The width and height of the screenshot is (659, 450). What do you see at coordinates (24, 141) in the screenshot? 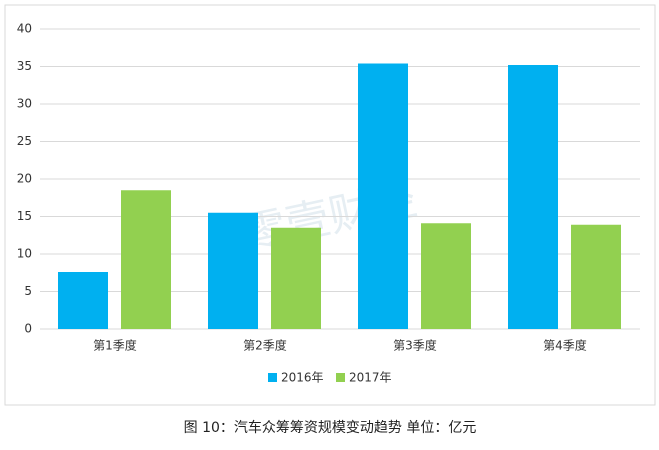
I see `y-tick-label: 25` at bounding box center [24, 141].